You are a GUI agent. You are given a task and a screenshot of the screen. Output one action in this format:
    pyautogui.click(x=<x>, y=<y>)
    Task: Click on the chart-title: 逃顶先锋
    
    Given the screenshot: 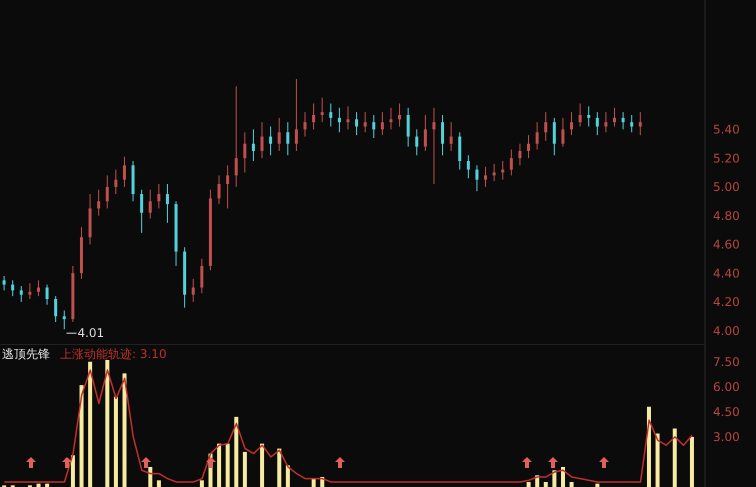 What is the action you would take?
    pyautogui.click(x=26, y=354)
    